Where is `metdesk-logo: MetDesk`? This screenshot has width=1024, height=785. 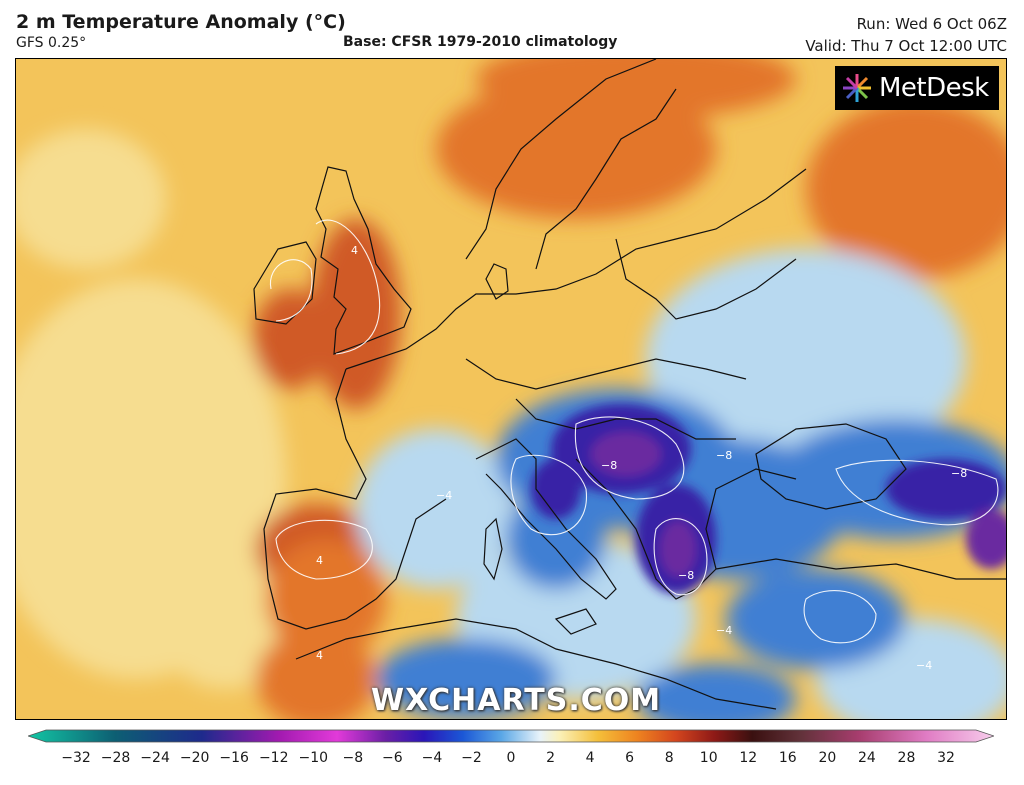 metdesk-logo: MetDesk is located at coordinates (917, 88).